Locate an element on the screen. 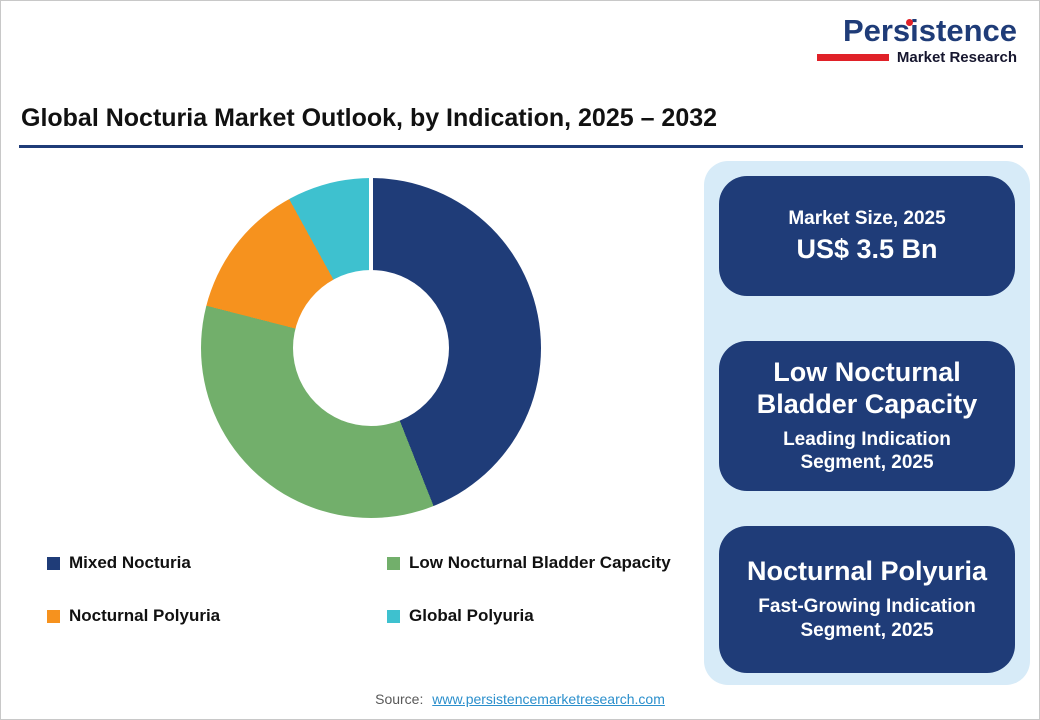 The width and height of the screenshot is (1040, 720). legend-item-global-polyuria: Global Polyuria is located at coordinates (542, 616).